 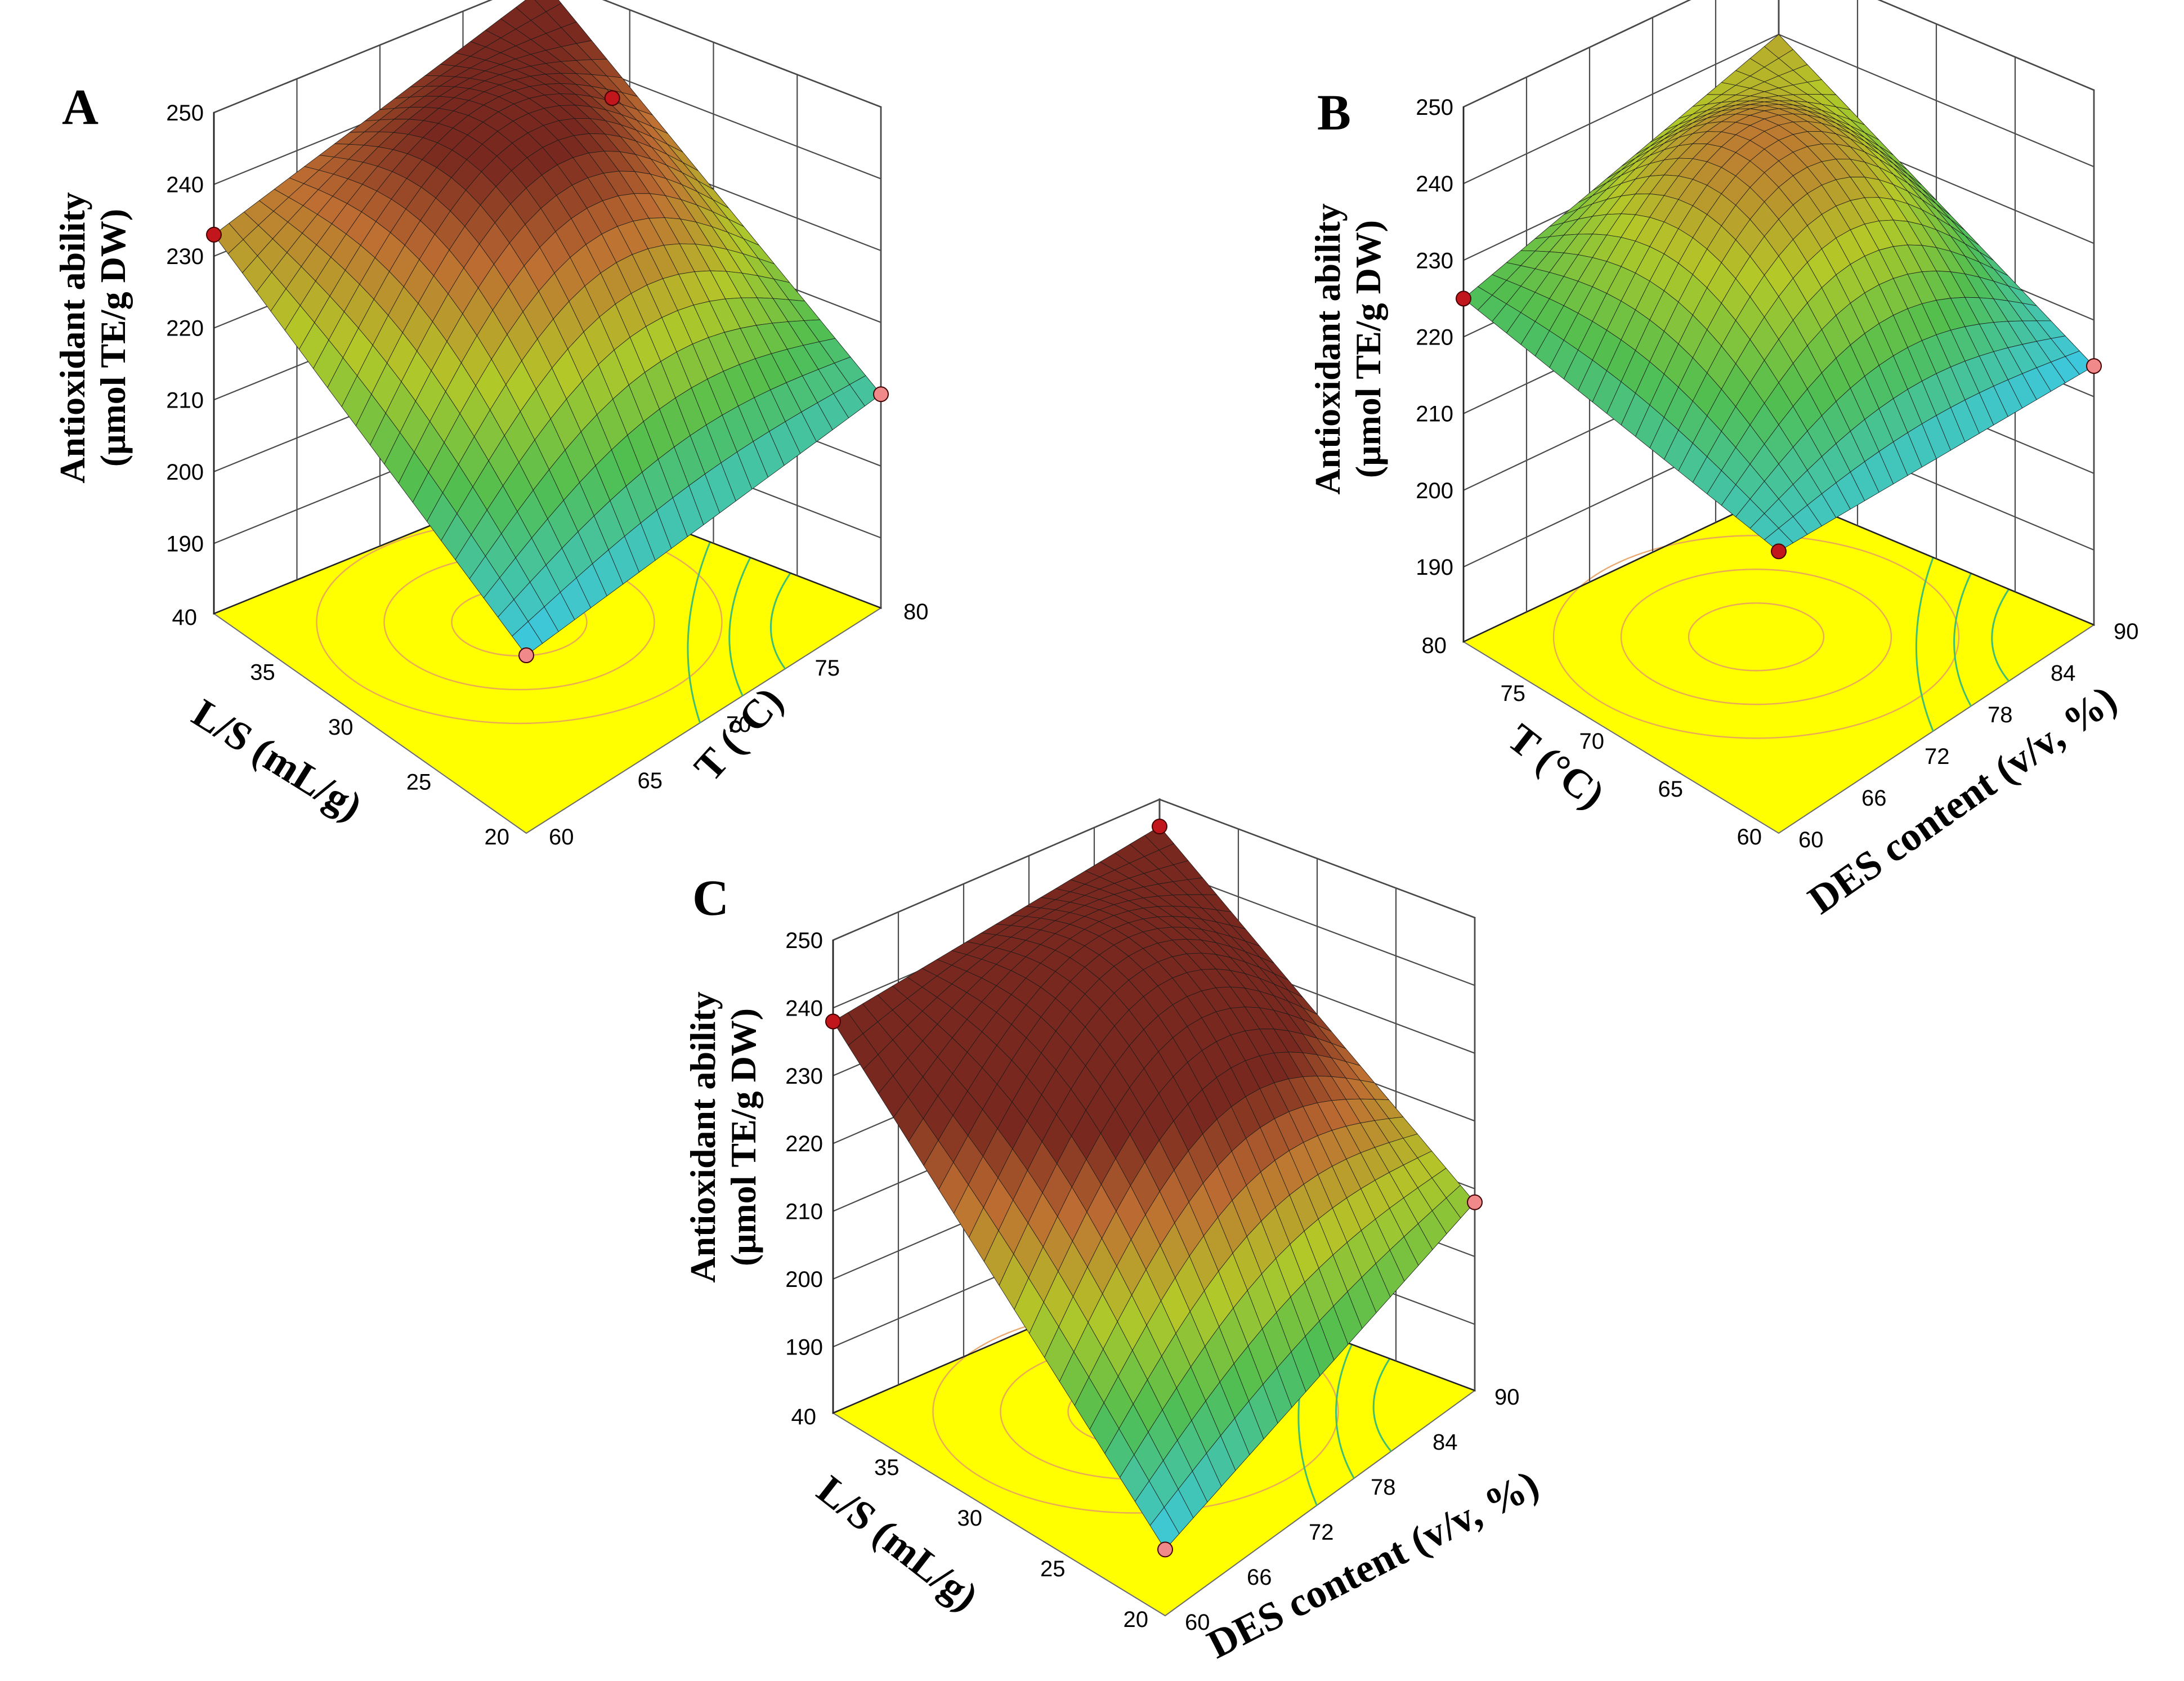 What do you see at coordinates (916, 612) in the screenshot?
I see `right-axis-tick-label: 80` at bounding box center [916, 612].